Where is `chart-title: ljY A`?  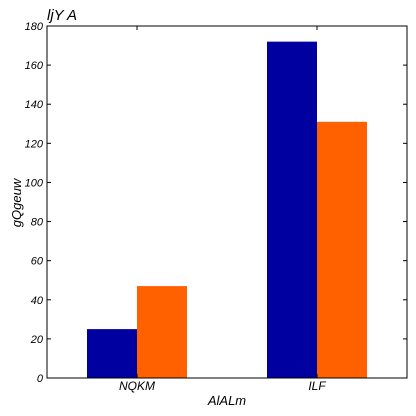
chart-title: ljY A is located at coordinates (62, 15).